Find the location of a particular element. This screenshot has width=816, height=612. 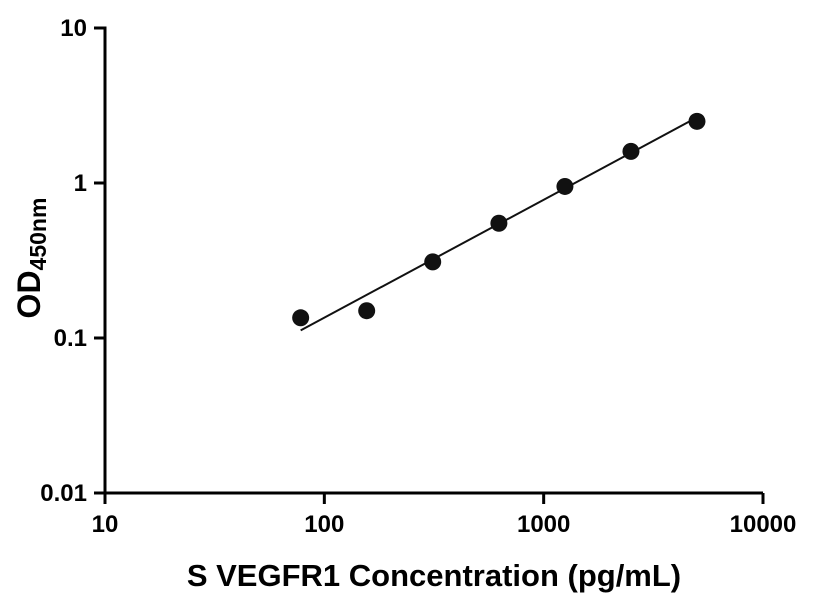

x-tick-label: 10 is located at coordinates (105, 524).